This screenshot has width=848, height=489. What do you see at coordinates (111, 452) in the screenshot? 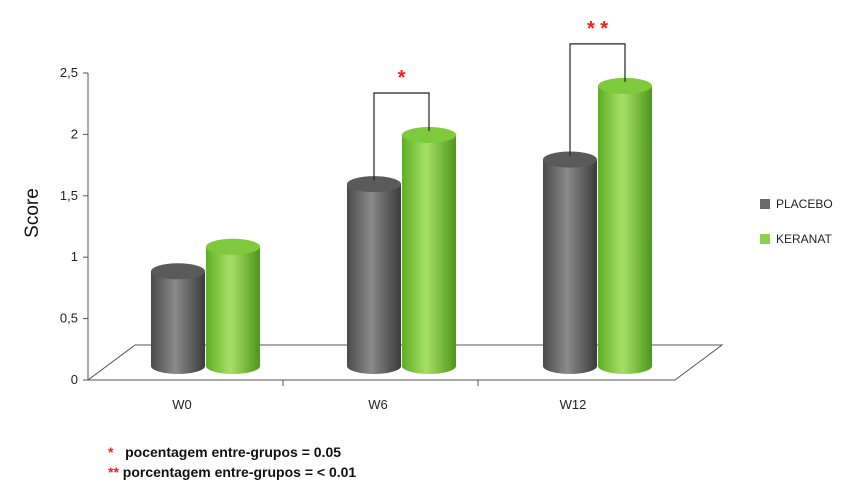
I see `footnote-1-marker: *` at bounding box center [111, 452].